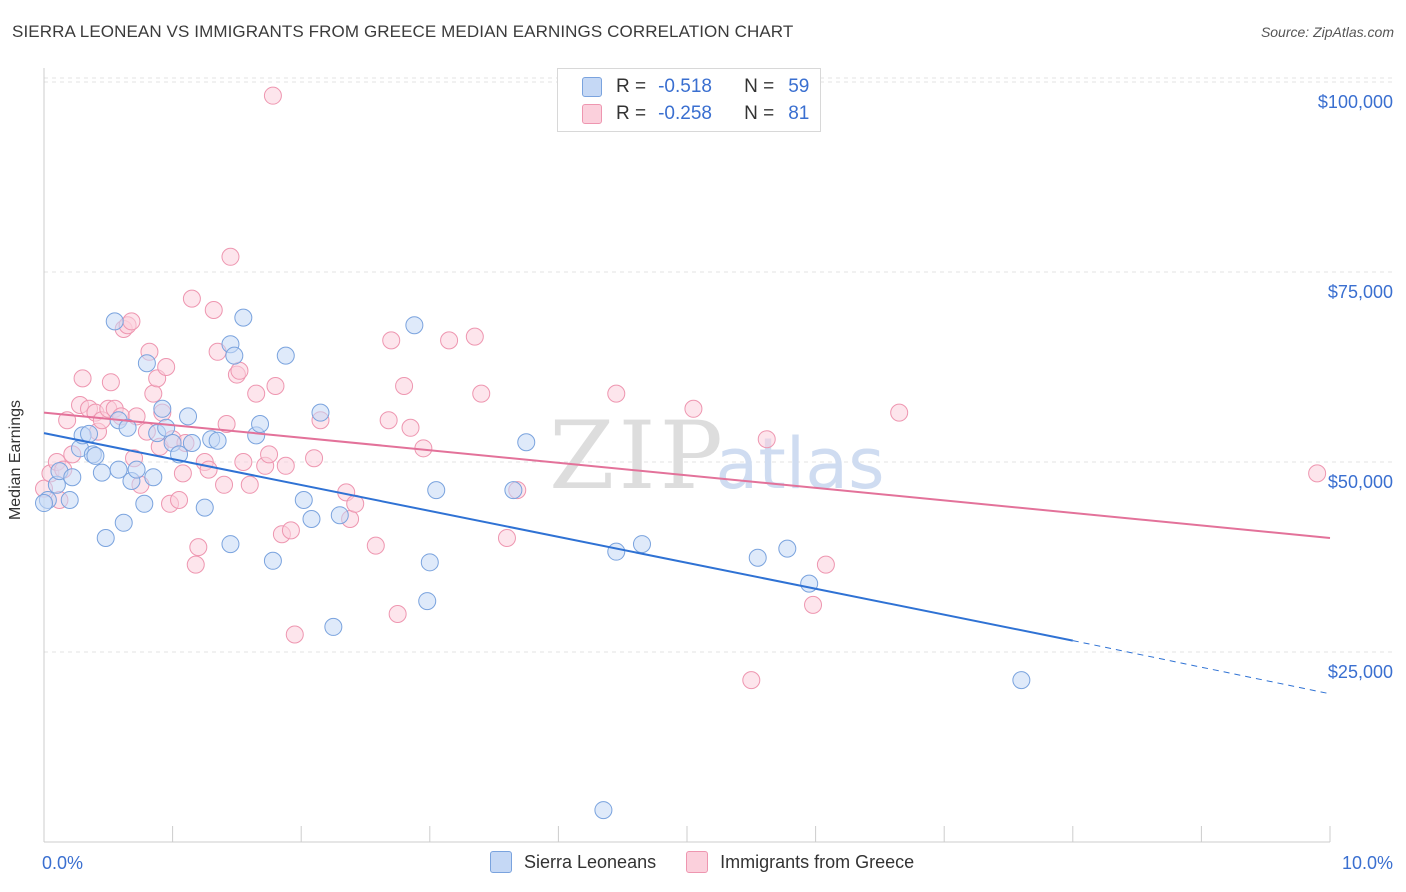 Image resolution: width=1406 pixels, height=892 pixels. What do you see at coordinates (685, 86) in the screenshot?
I see `legend-r-value: -0.518` at bounding box center [685, 86].